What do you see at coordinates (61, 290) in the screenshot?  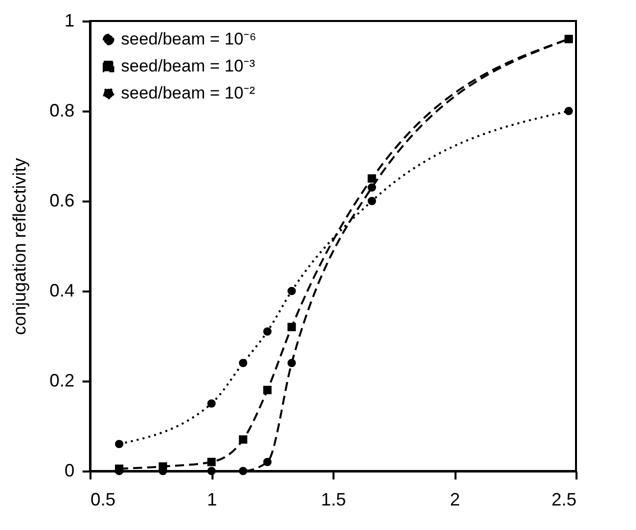 I see `y-tick-label: 0.4` at bounding box center [61, 290].